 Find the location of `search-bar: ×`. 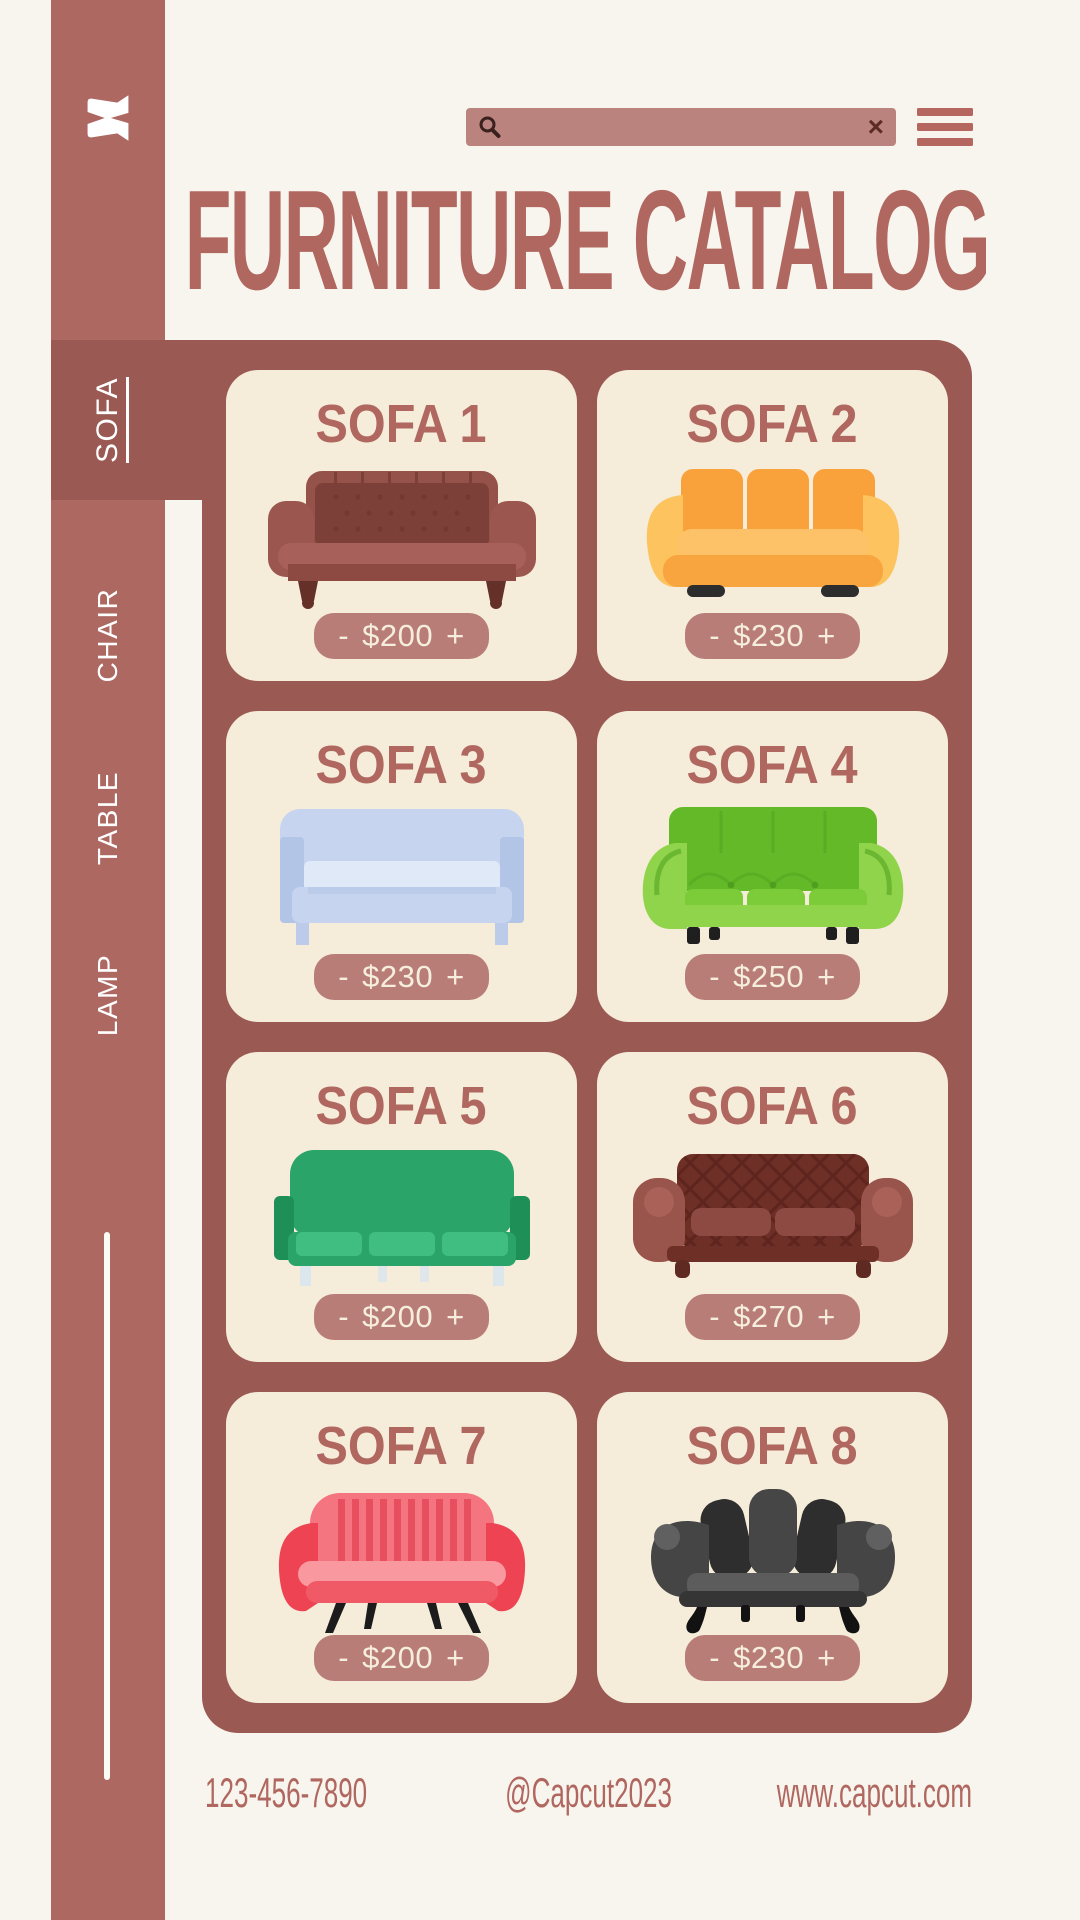

search-bar: × is located at coordinates (681, 127).